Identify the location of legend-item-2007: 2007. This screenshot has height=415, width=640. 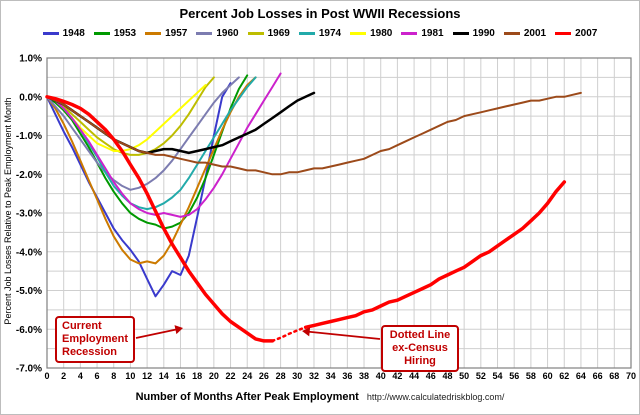
(576, 33).